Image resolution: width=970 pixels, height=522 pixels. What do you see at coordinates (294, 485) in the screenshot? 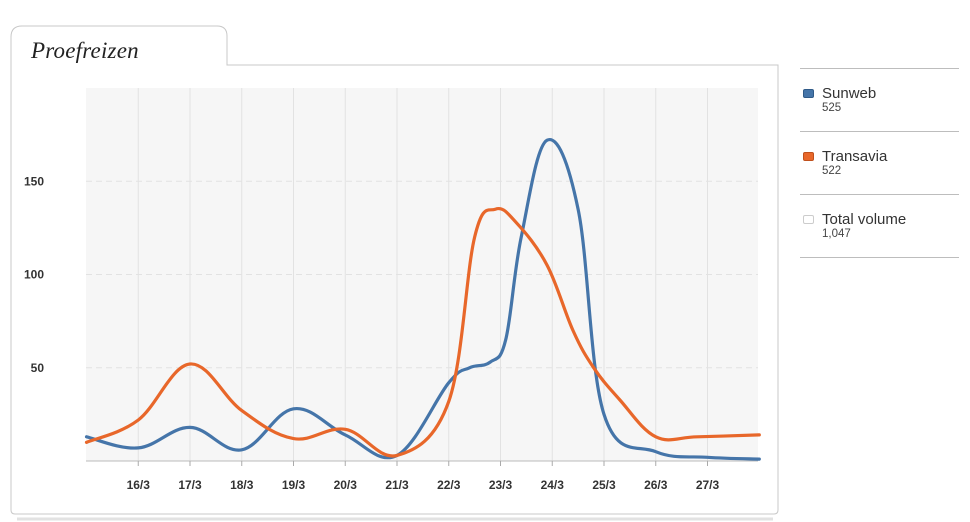
I see `x-tick-label: 19/3` at bounding box center [294, 485].